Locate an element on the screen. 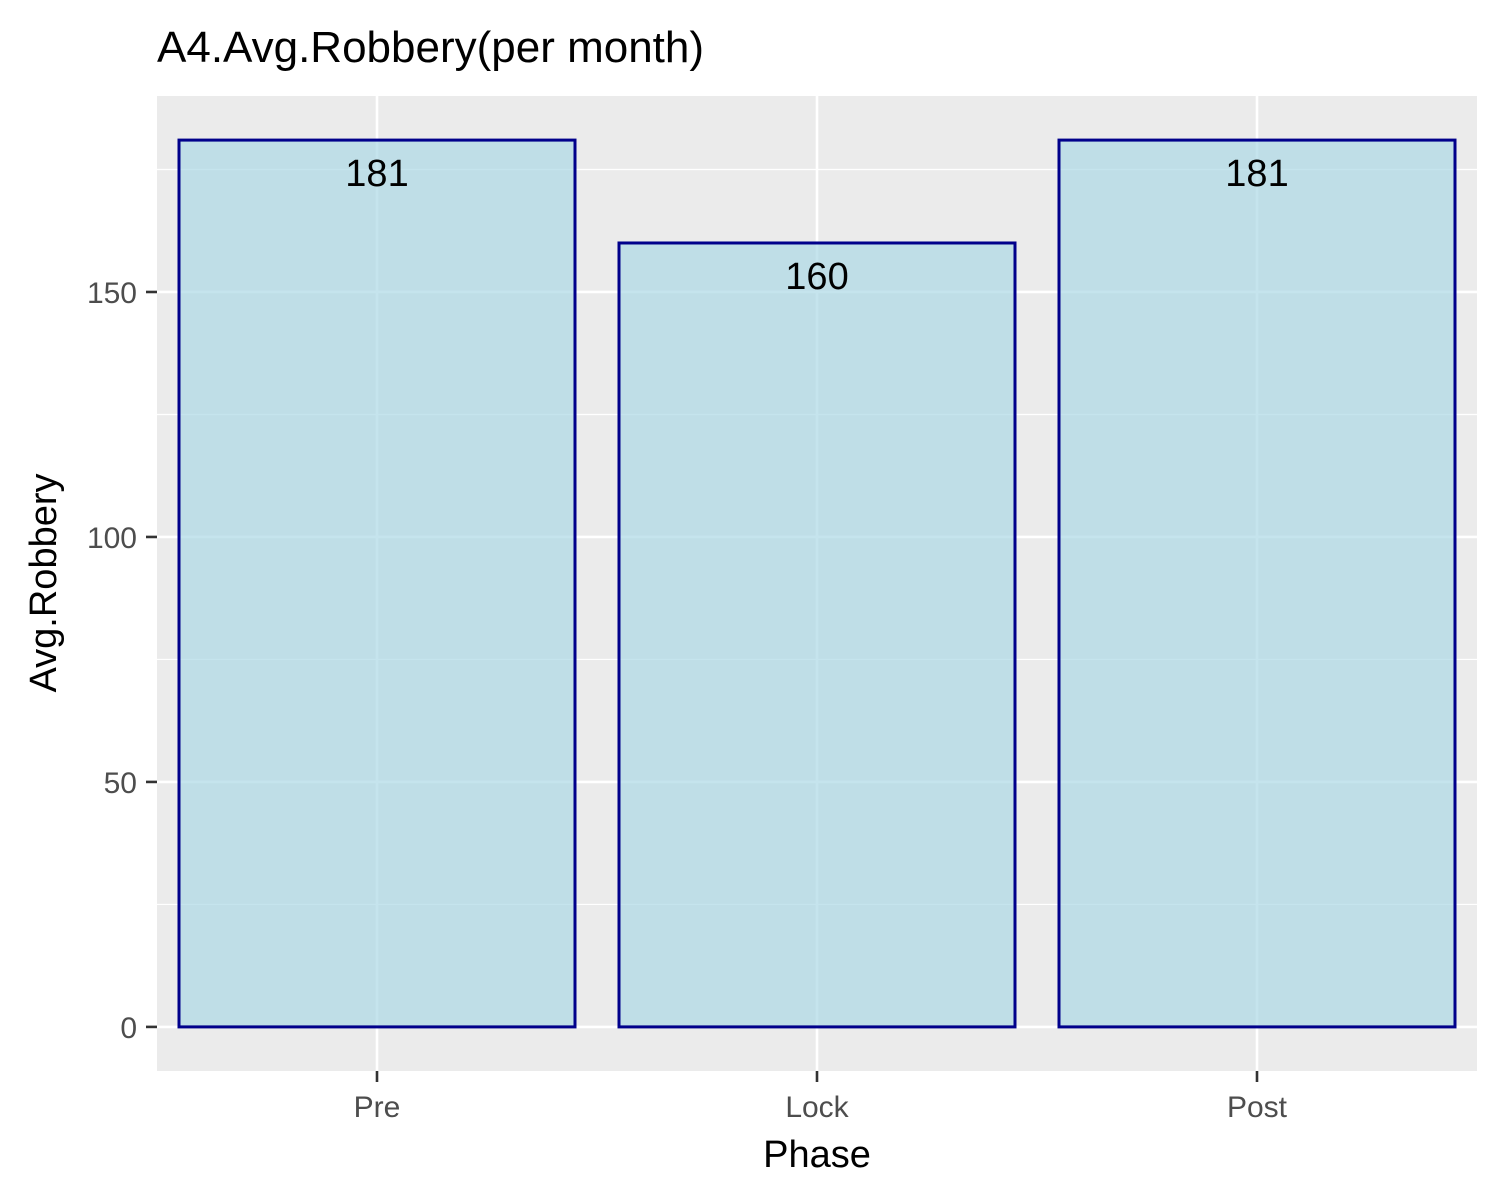 This screenshot has height=1200, width=1500. data-label: 160 is located at coordinates (816, 277).